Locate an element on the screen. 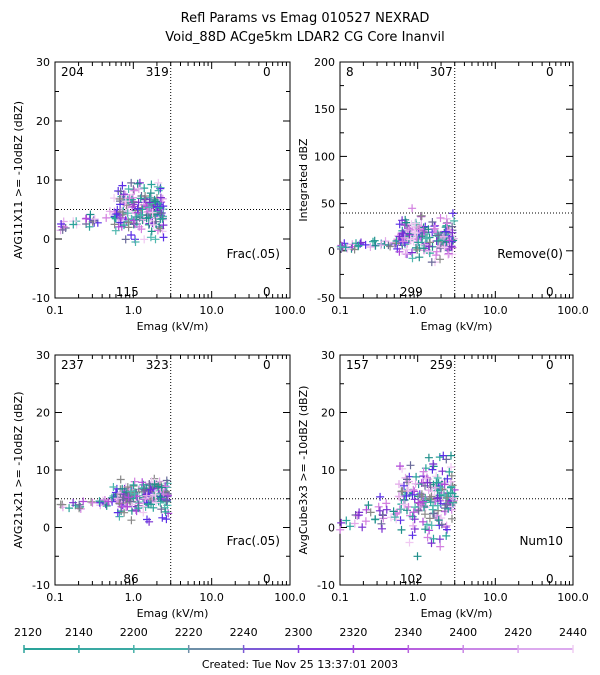 The height and width of the screenshot is (675, 600). colorbar-label: 2140 is located at coordinates (79, 632).